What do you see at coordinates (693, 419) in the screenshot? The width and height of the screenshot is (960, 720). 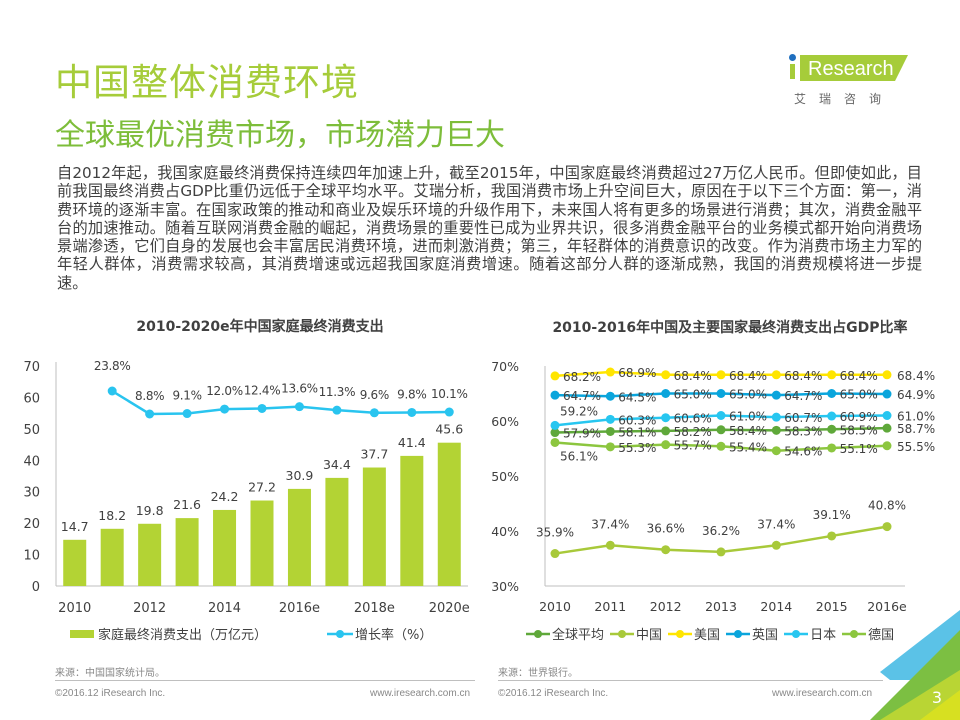 I see `series-value-label: 60.6%` at bounding box center [693, 419].